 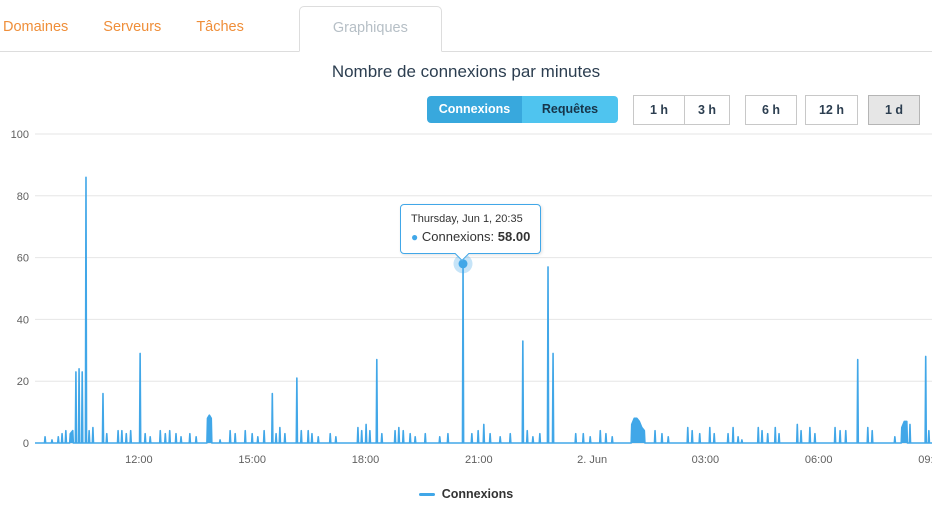 I want to click on y-axis-label: 100, so click(x=20, y=135).